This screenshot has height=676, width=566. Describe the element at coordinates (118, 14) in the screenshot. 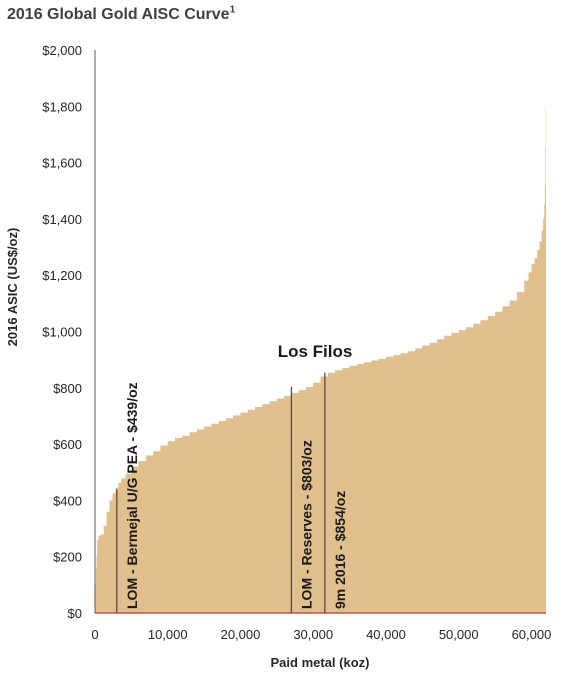

I see `chart-title-text: 2016 Global Gold AISC Curve` at that location.